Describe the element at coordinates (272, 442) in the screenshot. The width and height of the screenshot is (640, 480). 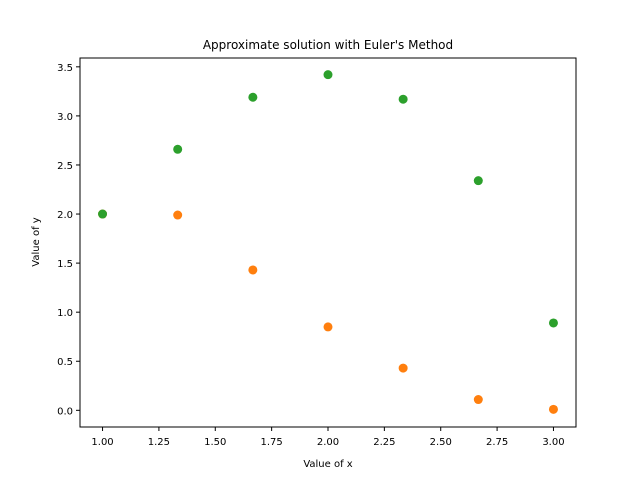
I see `x-tick-label: 1.75` at that location.